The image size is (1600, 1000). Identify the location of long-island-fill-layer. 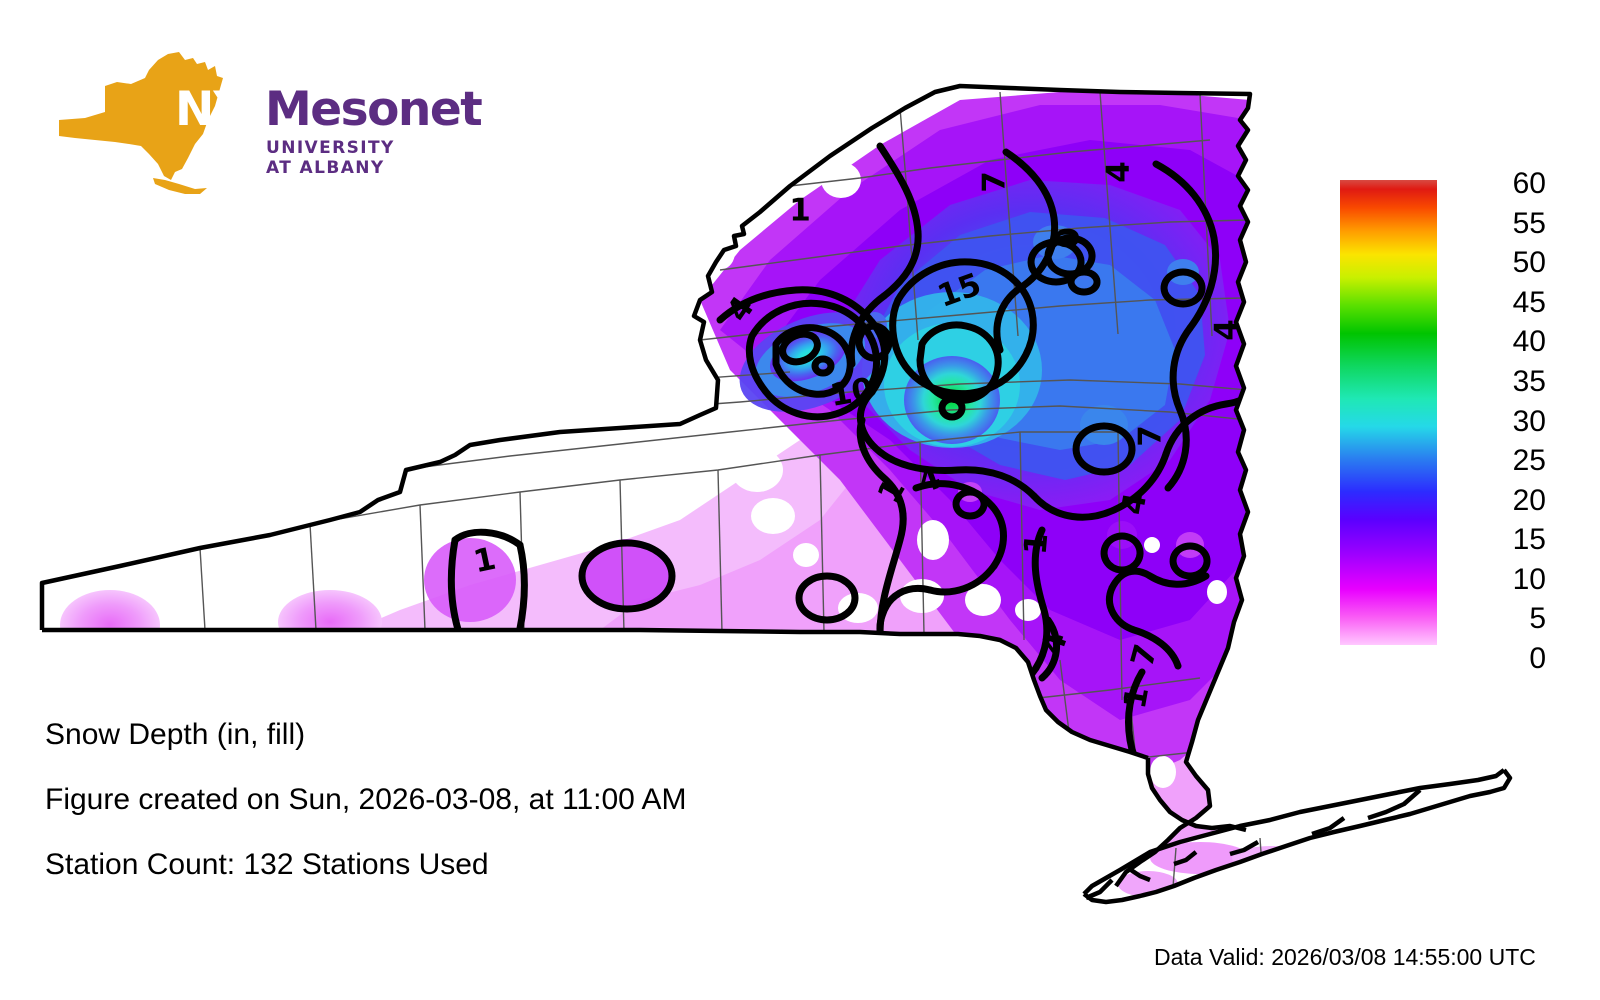
(1297, 836).